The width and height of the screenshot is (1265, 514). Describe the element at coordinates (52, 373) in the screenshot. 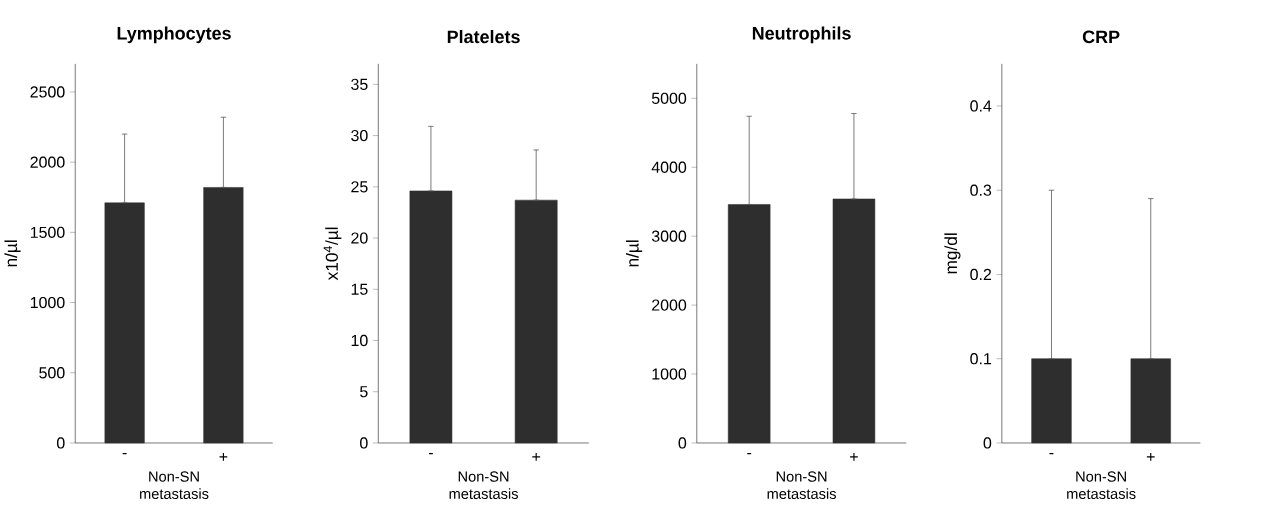

I see `y-tick-label: 500` at that location.